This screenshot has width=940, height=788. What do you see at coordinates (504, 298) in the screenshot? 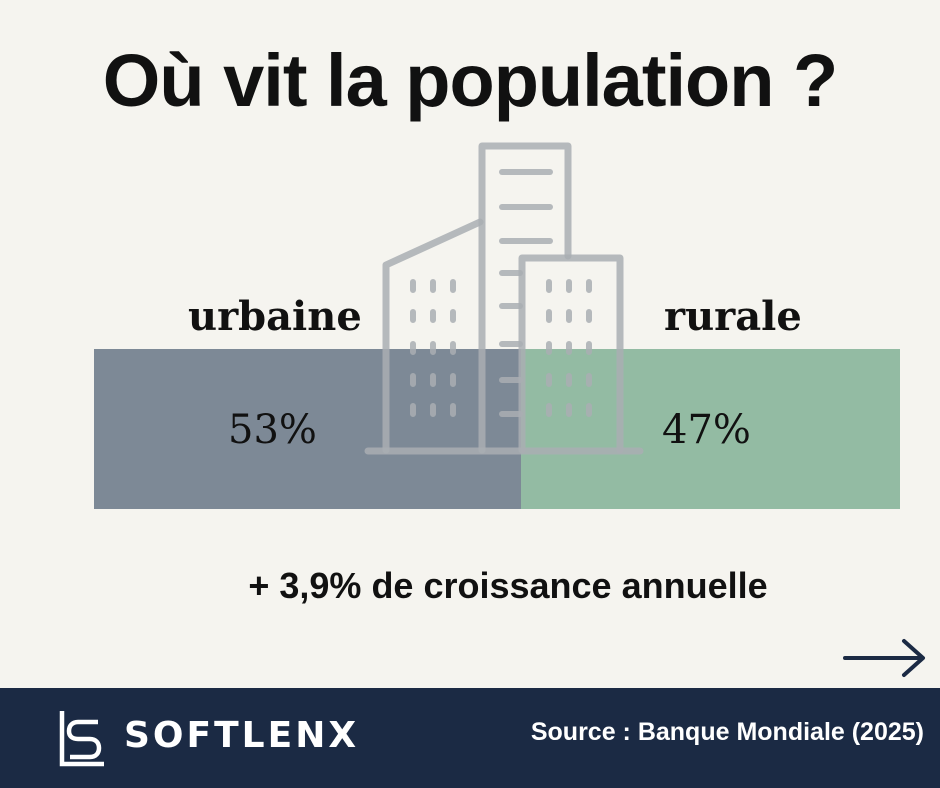
I see `building-icon` at bounding box center [504, 298].